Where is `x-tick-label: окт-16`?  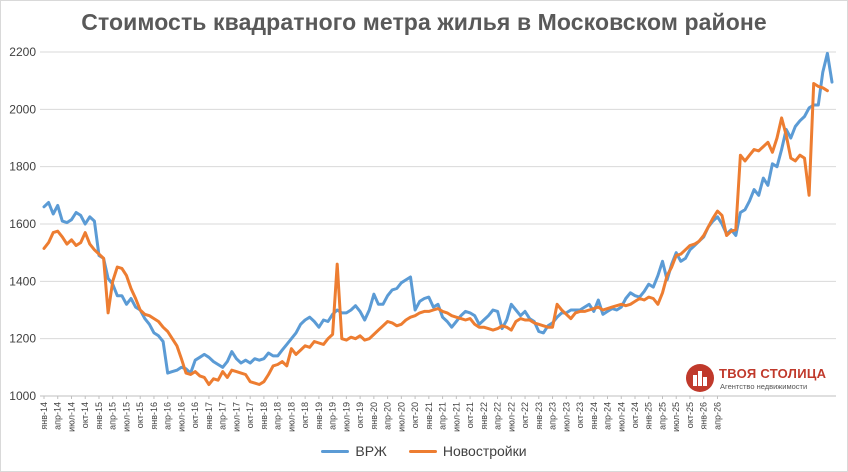 x-tick-label: окт-16 is located at coordinates (195, 415).